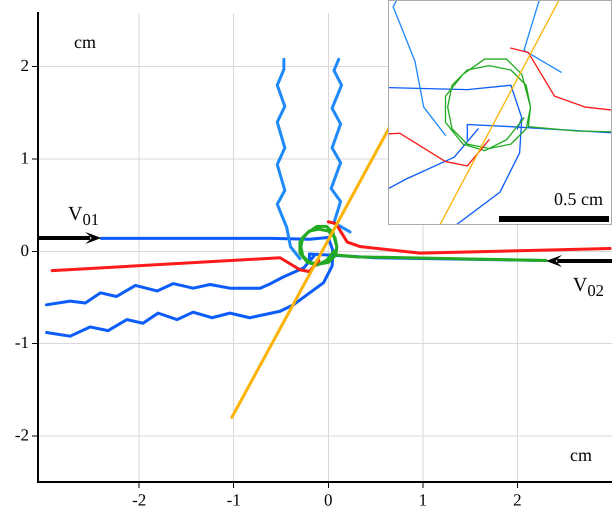 The width and height of the screenshot is (612, 521). Describe the element at coordinates (24, 66) in the screenshot. I see `y-tick-label: 2` at that location.